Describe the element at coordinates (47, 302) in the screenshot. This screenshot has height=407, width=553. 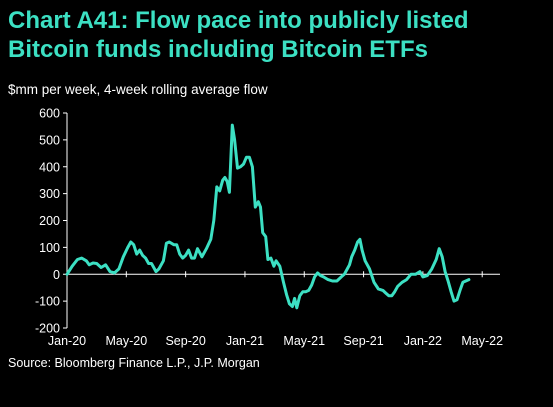
I see `y-tick-label: -100` at that location.